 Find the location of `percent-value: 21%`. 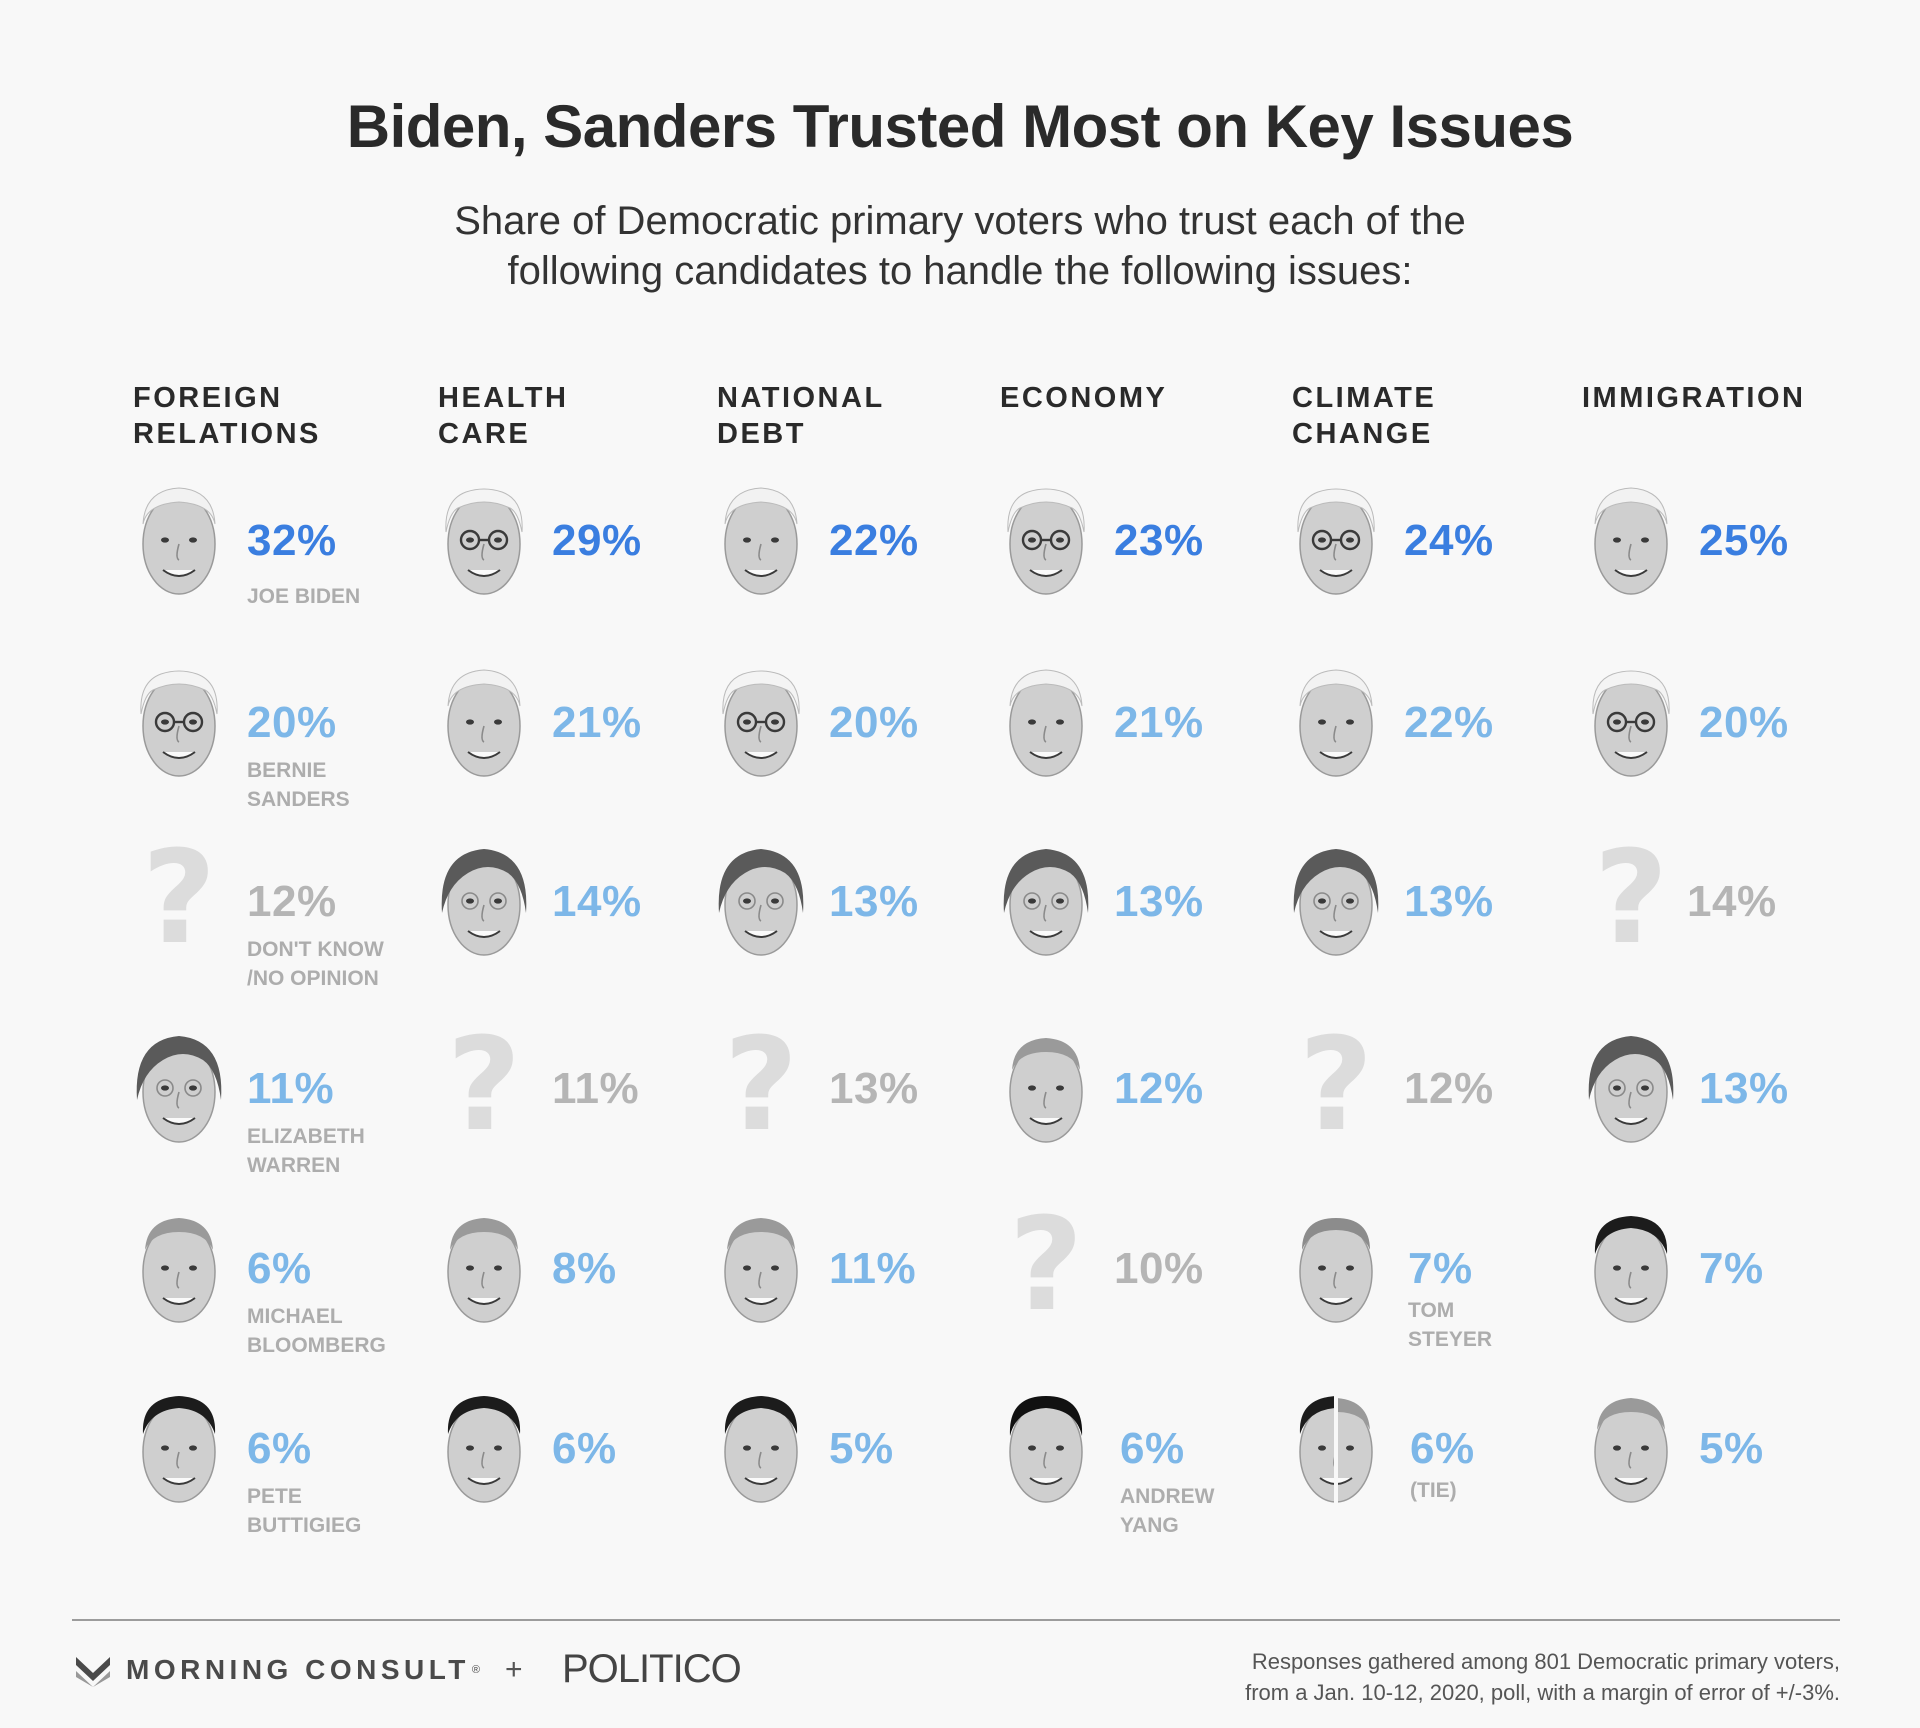

percent-value: 21% is located at coordinates (1159, 722).